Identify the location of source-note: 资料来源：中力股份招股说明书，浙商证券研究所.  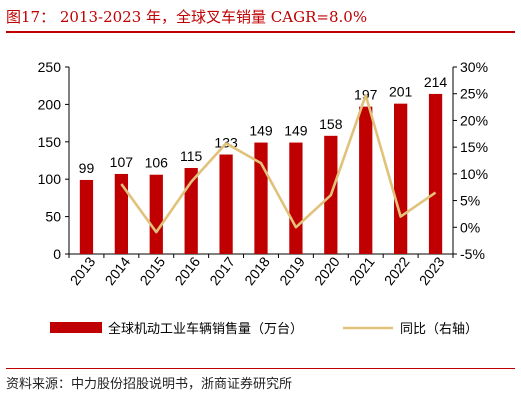
(149, 384).